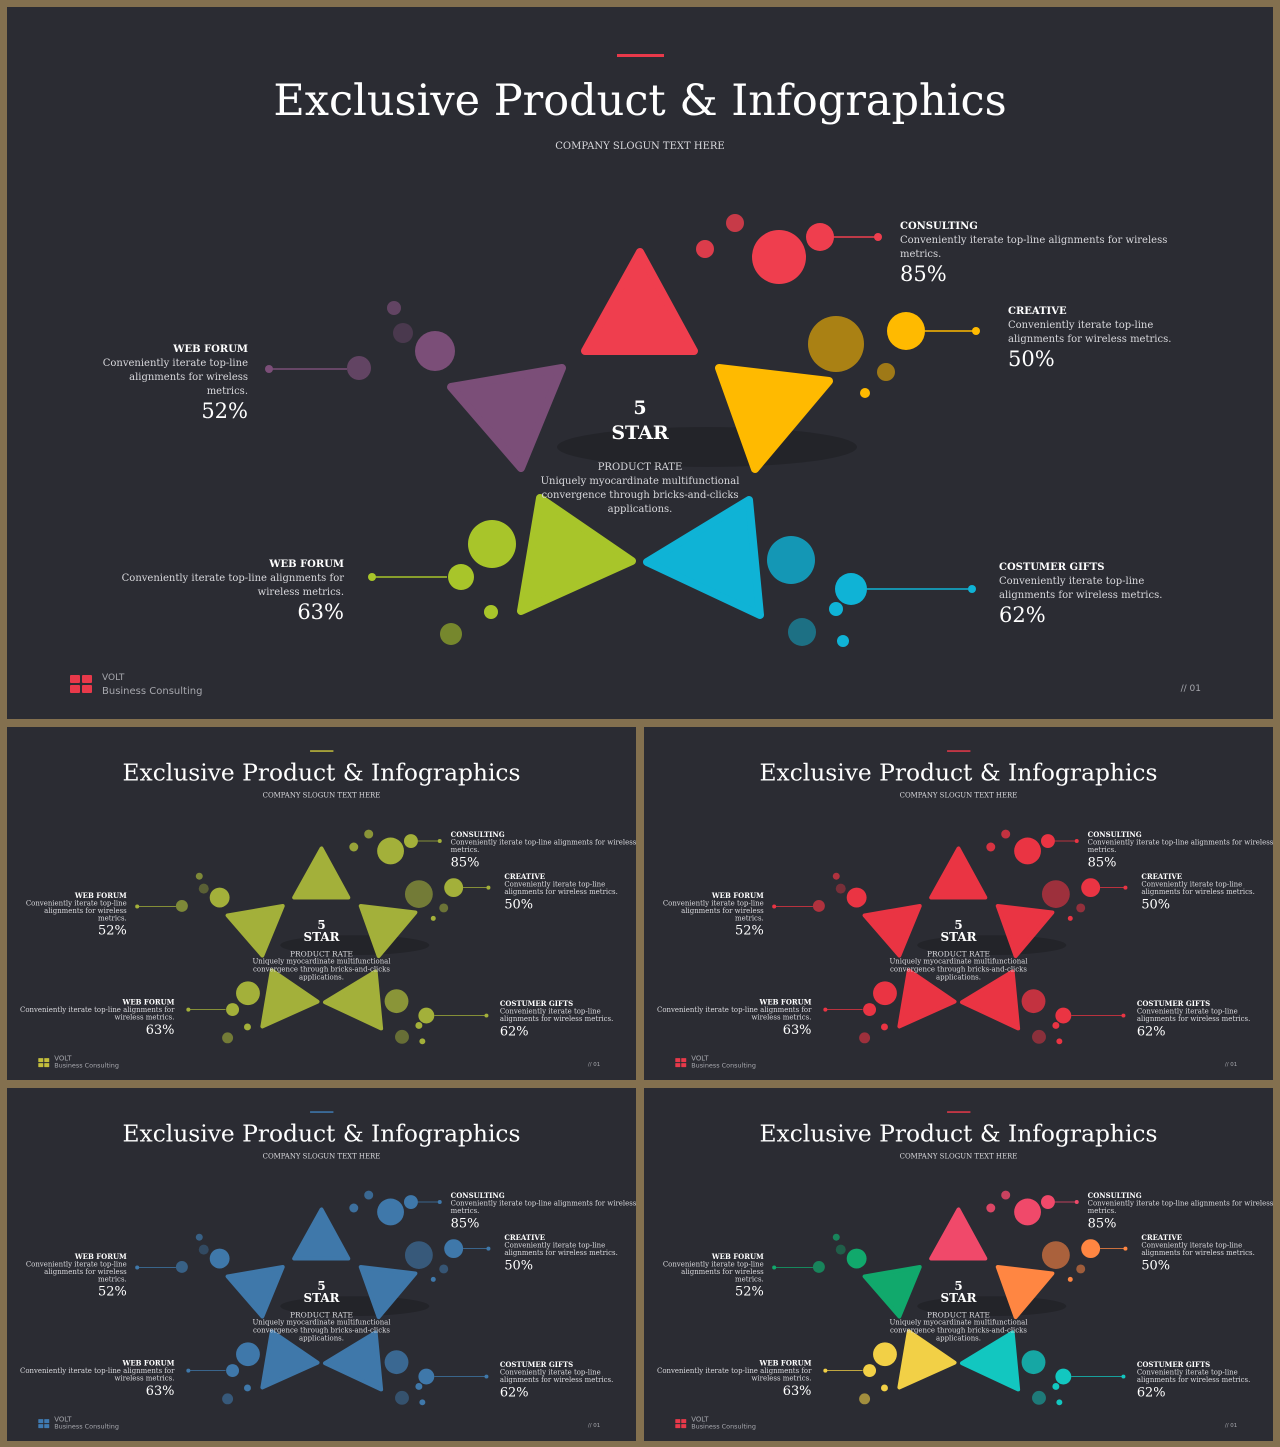 The width and height of the screenshot is (1280, 1447). I want to click on item-desc-forum-top: metrics., so click(112, 1279).